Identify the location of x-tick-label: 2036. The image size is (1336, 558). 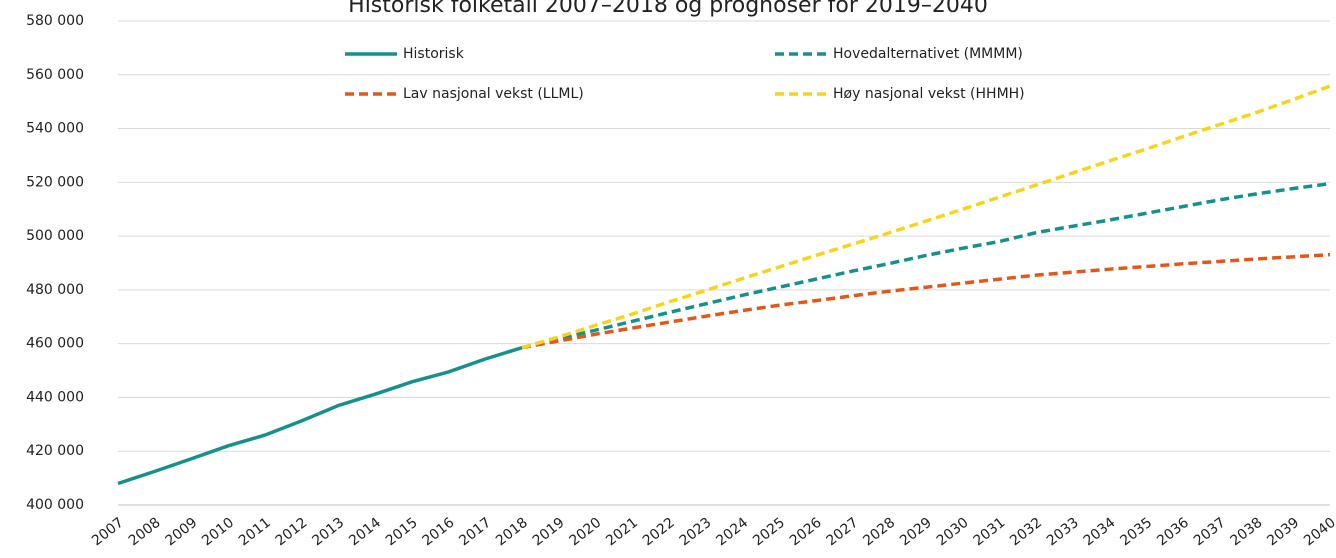
(1173, 532).